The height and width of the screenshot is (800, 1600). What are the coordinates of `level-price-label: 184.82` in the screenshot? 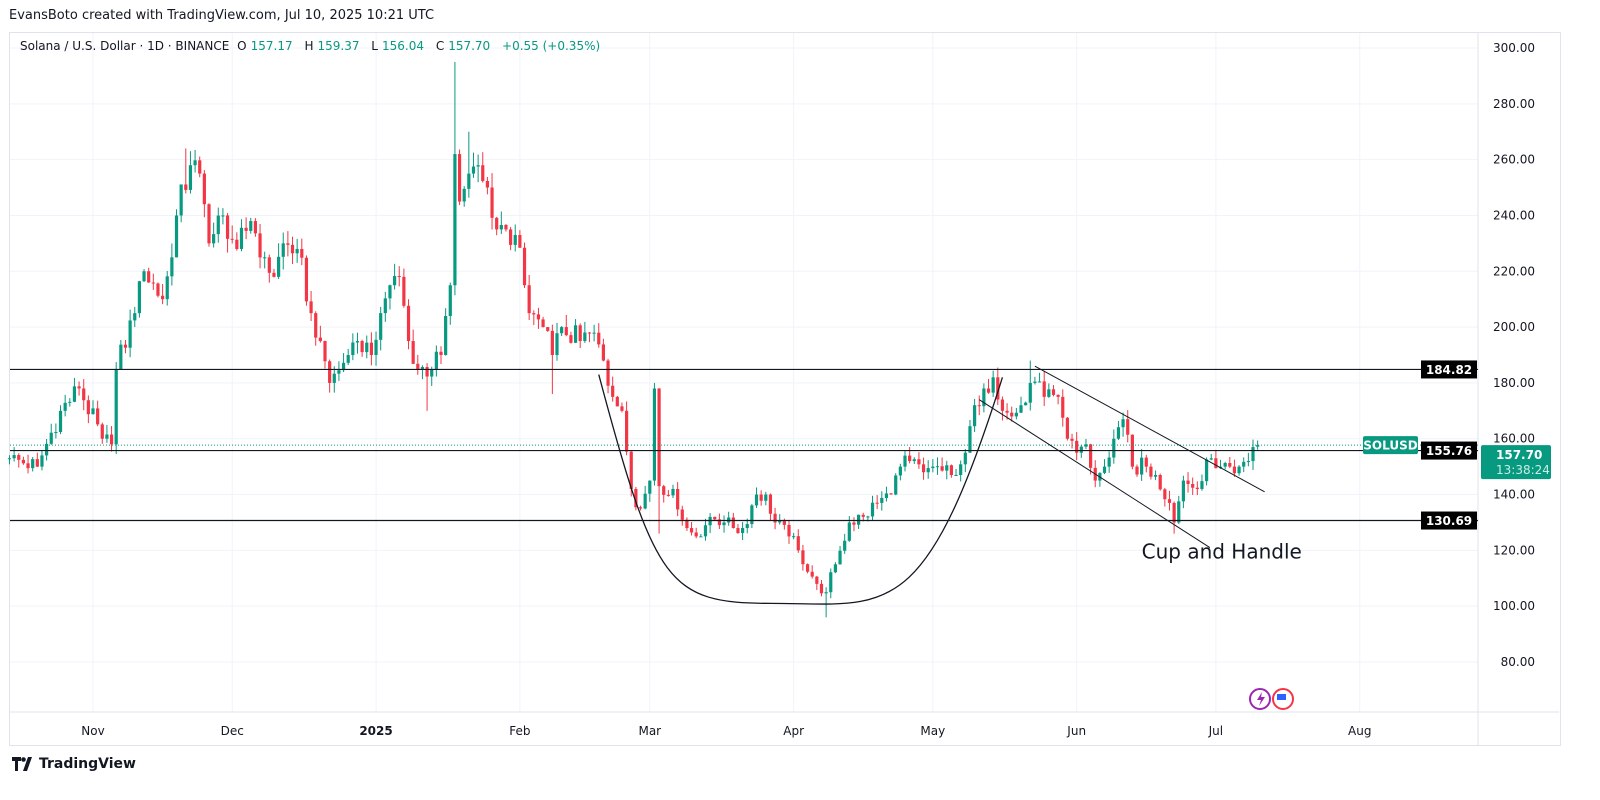 It's located at (1449, 370).